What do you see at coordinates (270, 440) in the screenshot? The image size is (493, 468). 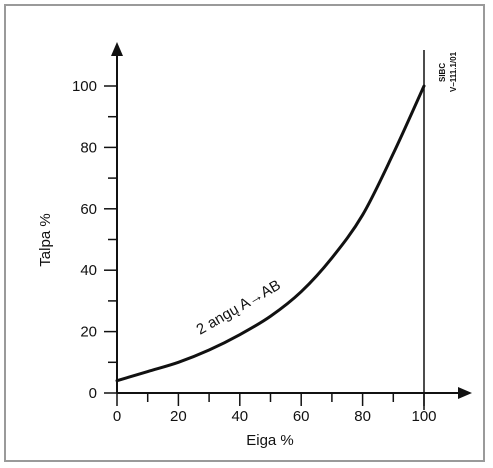 I see `x-axis-title: Eiga %` at bounding box center [270, 440].